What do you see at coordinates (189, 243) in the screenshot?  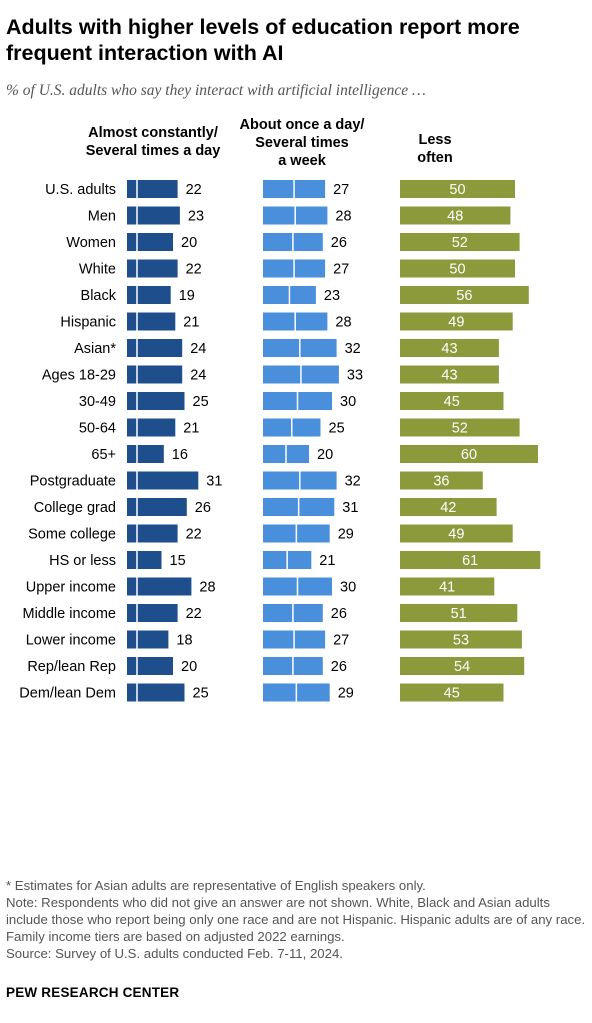 I see `value-label-women-series-1: 20` at bounding box center [189, 243].